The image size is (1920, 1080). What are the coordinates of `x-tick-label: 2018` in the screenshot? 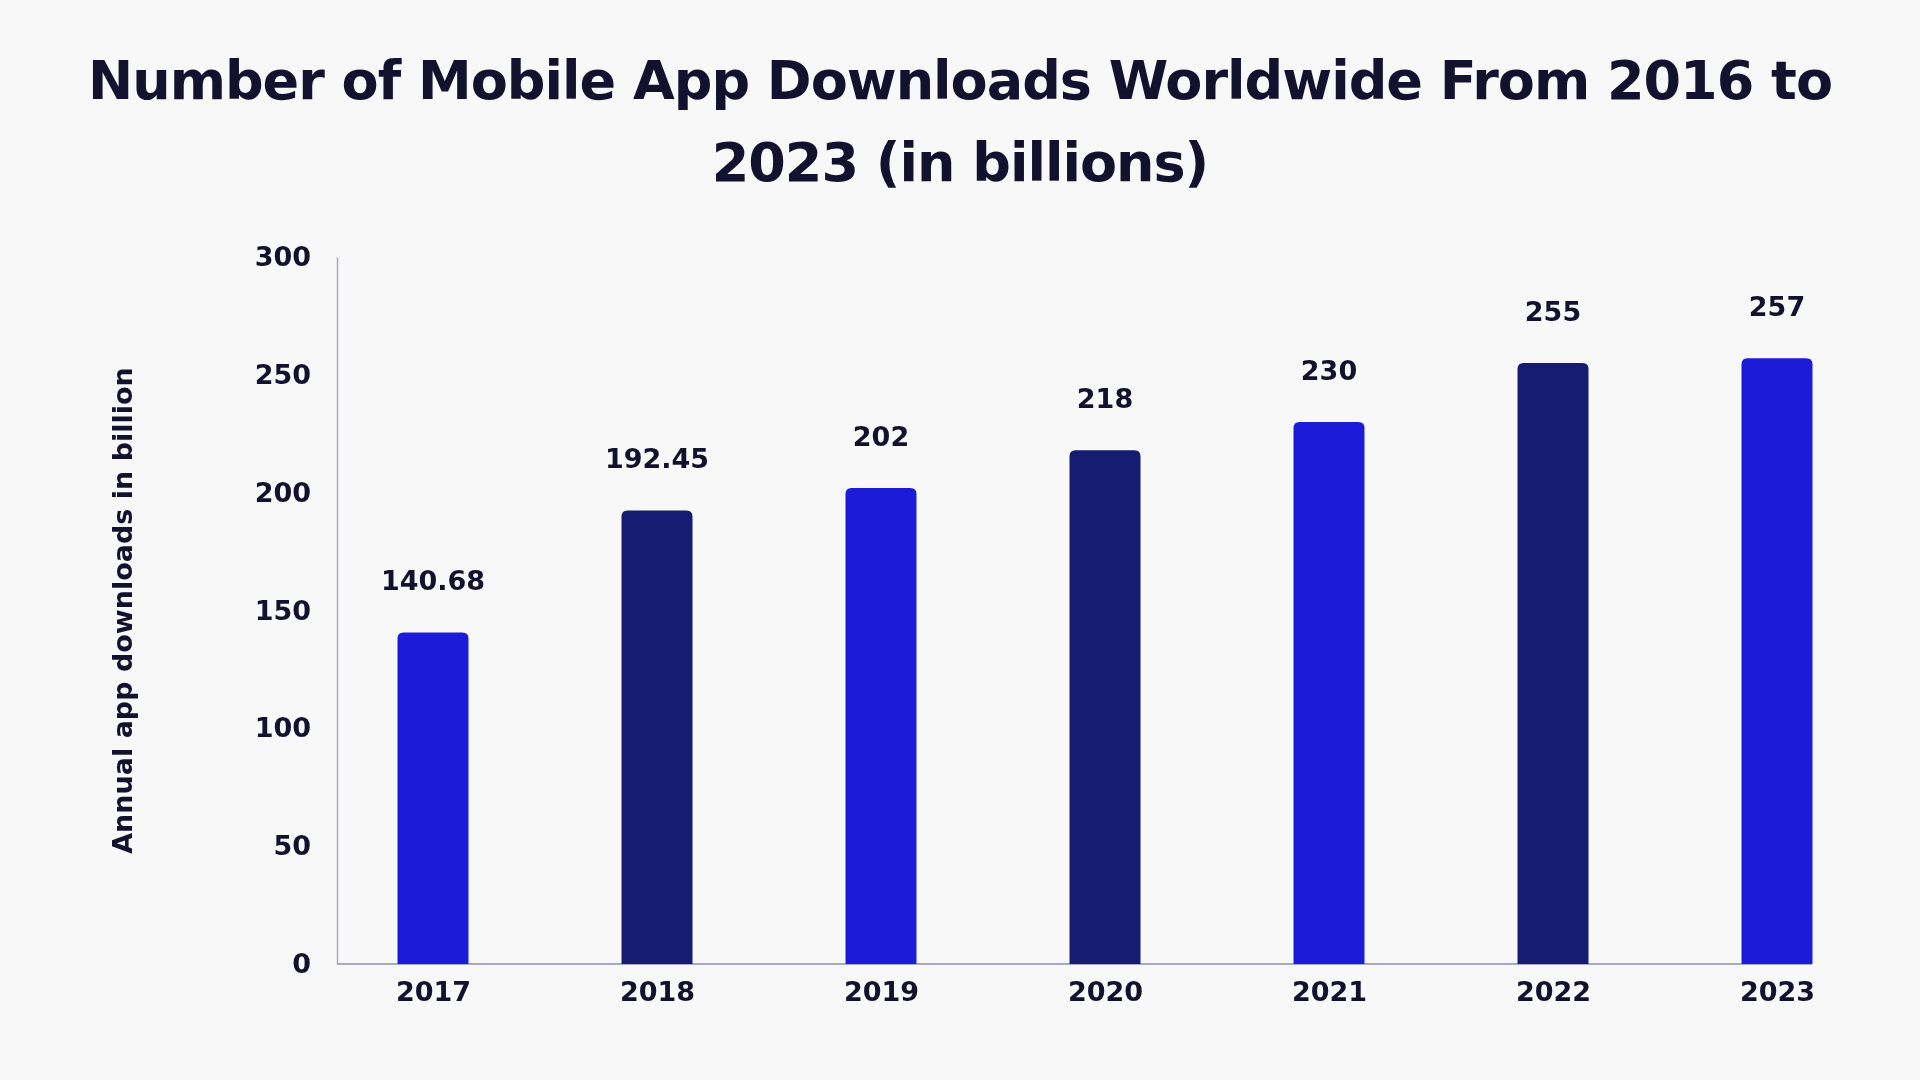 It's located at (657, 992).